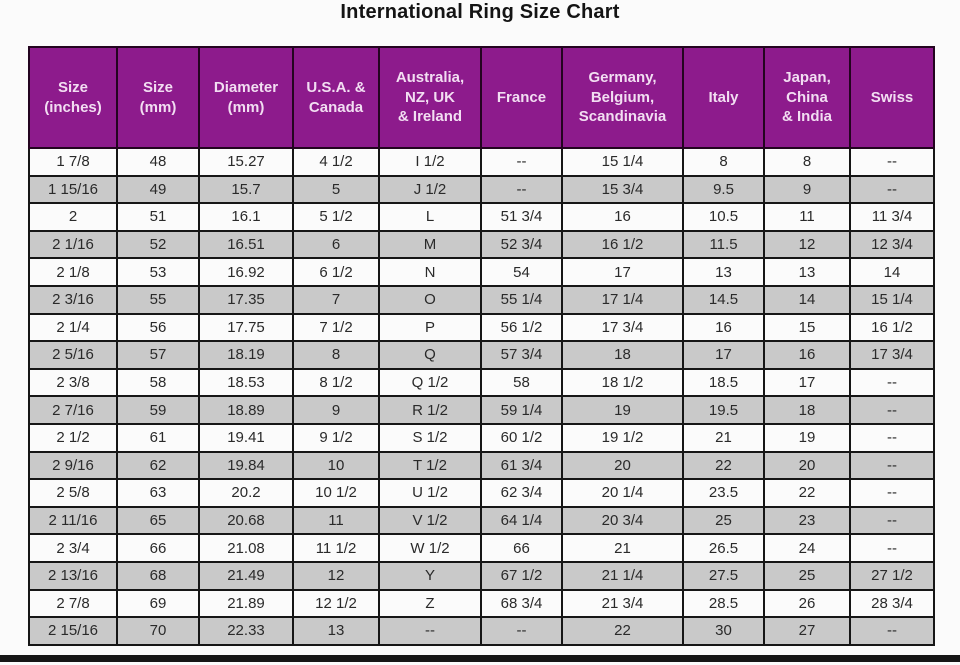 This screenshot has width=960, height=665. I want to click on table-cell: 20 3/4, so click(622, 520).